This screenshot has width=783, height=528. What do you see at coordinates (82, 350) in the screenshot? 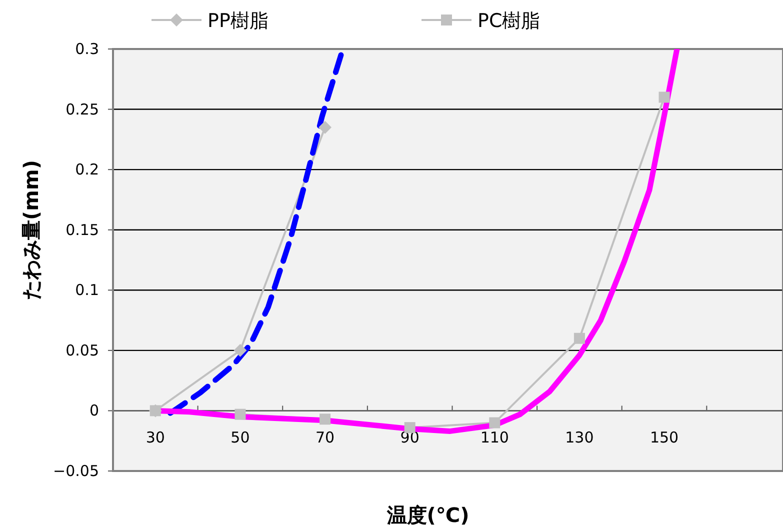
I see `y-tick-label: 0.05` at bounding box center [82, 350].